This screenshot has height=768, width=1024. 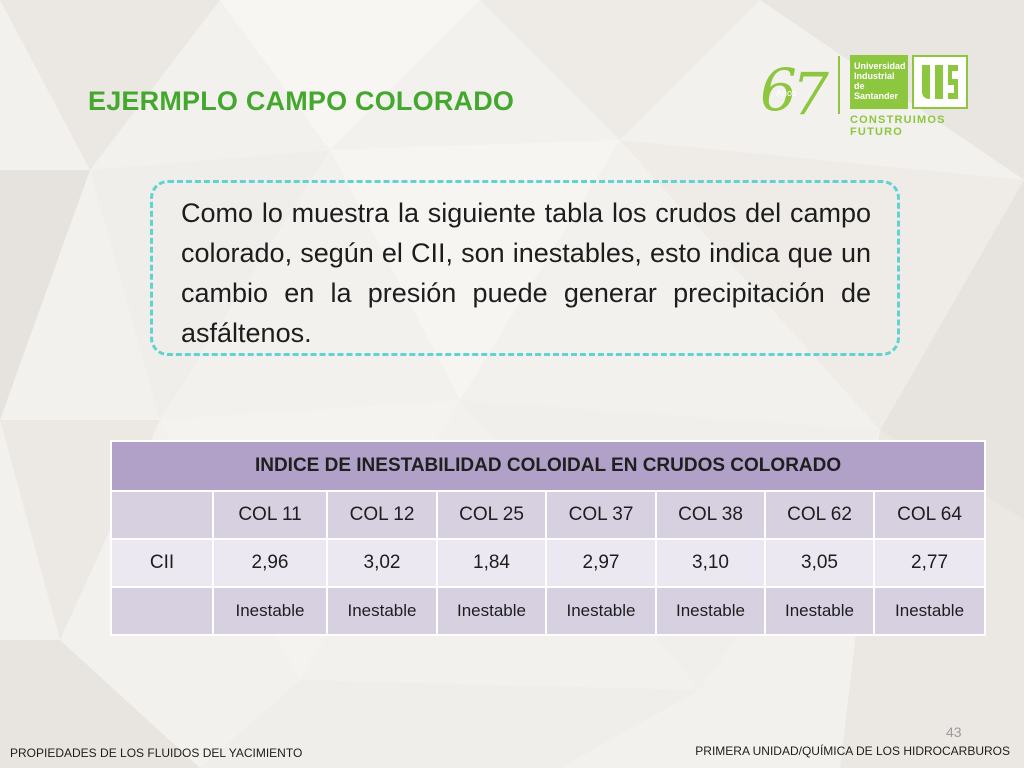 I want to click on table-cell: COL 12, so click(x=382, y=515).